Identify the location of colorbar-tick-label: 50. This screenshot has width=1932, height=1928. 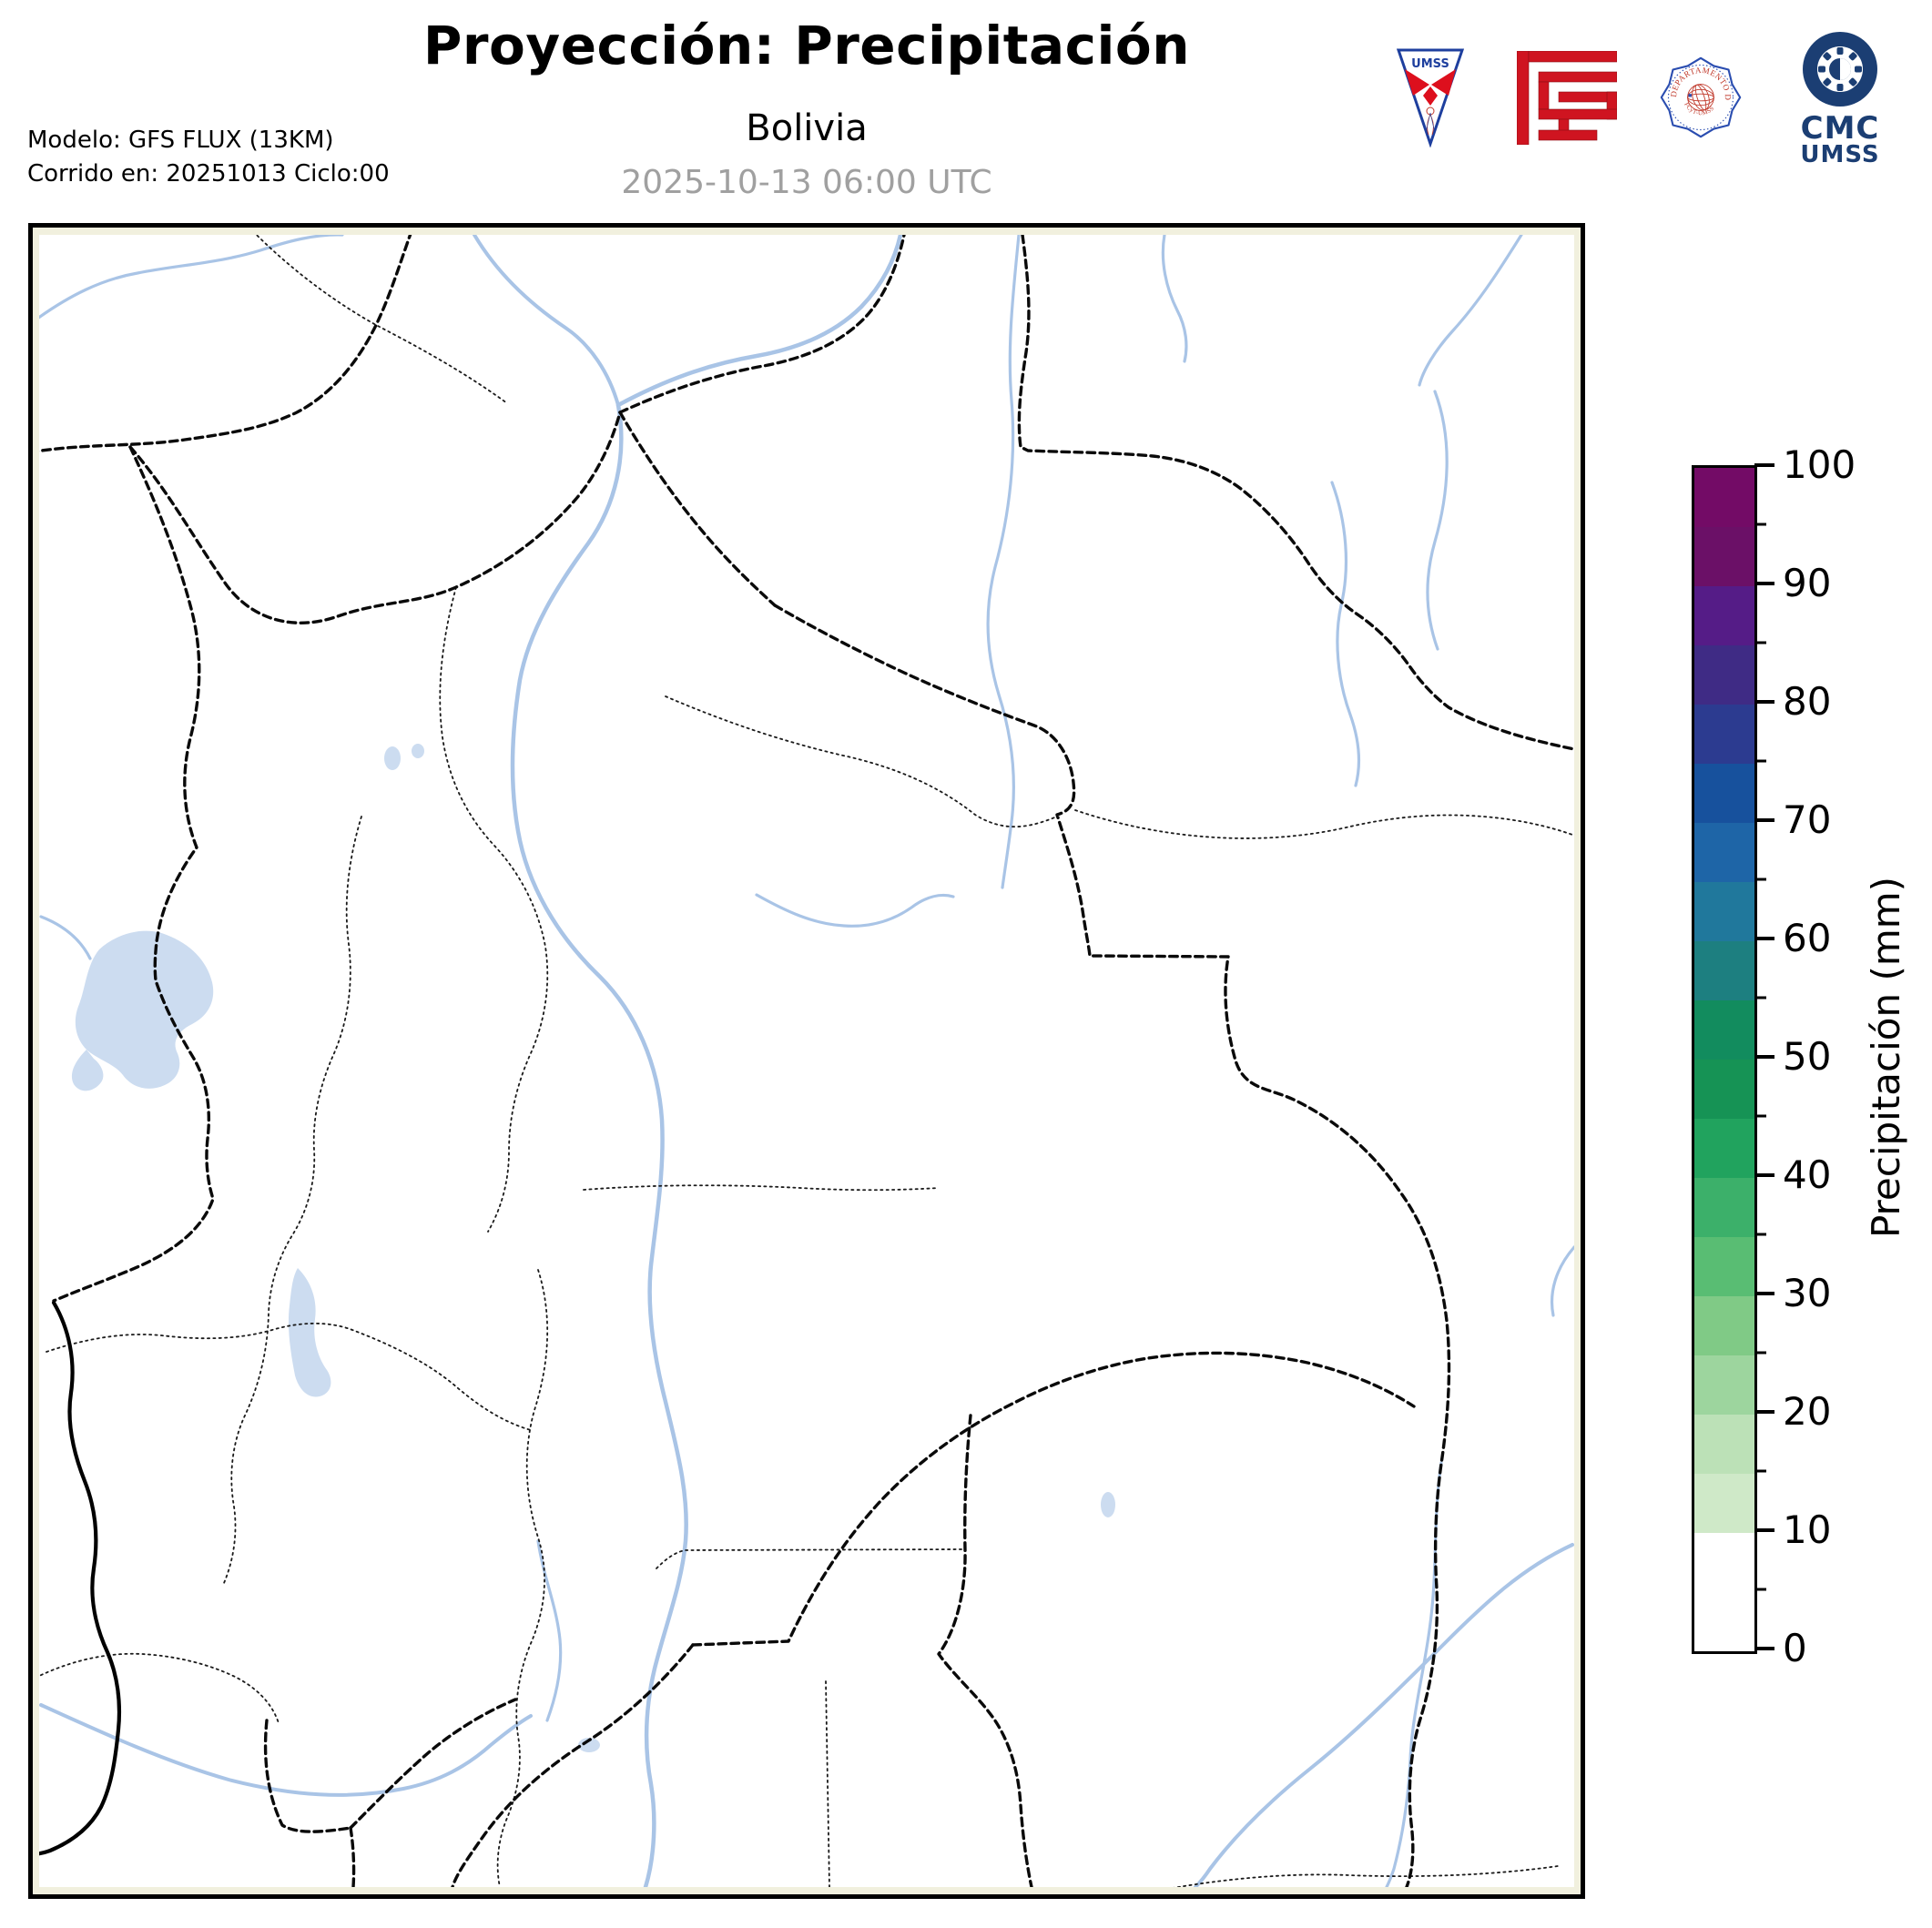
(1808, 1057).